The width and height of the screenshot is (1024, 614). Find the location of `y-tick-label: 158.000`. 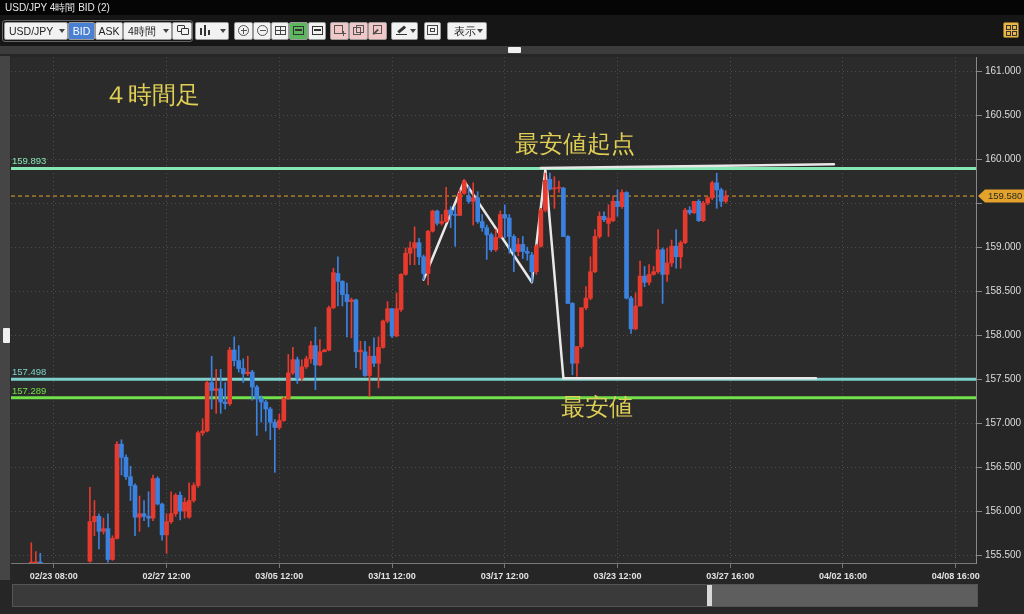

y-tick-label: 158.000 is located at coordinates (1003, 334).